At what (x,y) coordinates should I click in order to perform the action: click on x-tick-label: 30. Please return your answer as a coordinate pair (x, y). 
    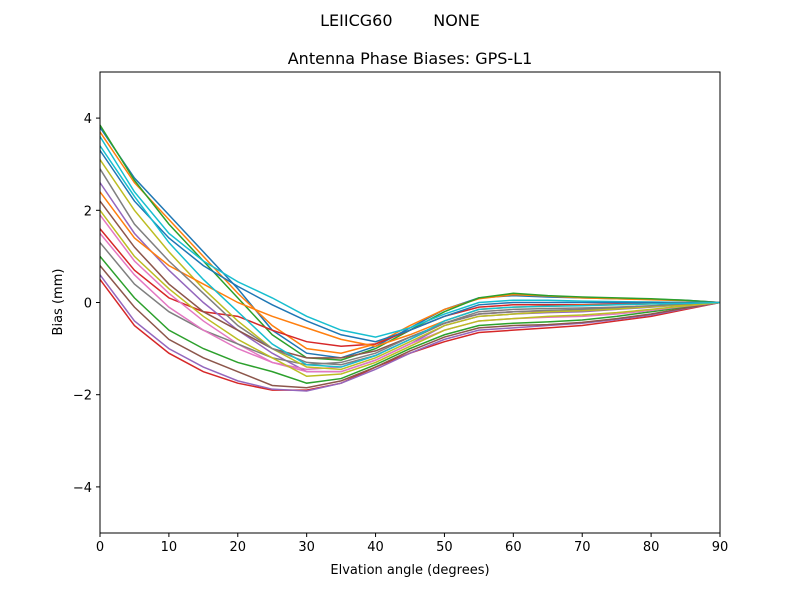
    Looking at the image, I should click on (306, 547).